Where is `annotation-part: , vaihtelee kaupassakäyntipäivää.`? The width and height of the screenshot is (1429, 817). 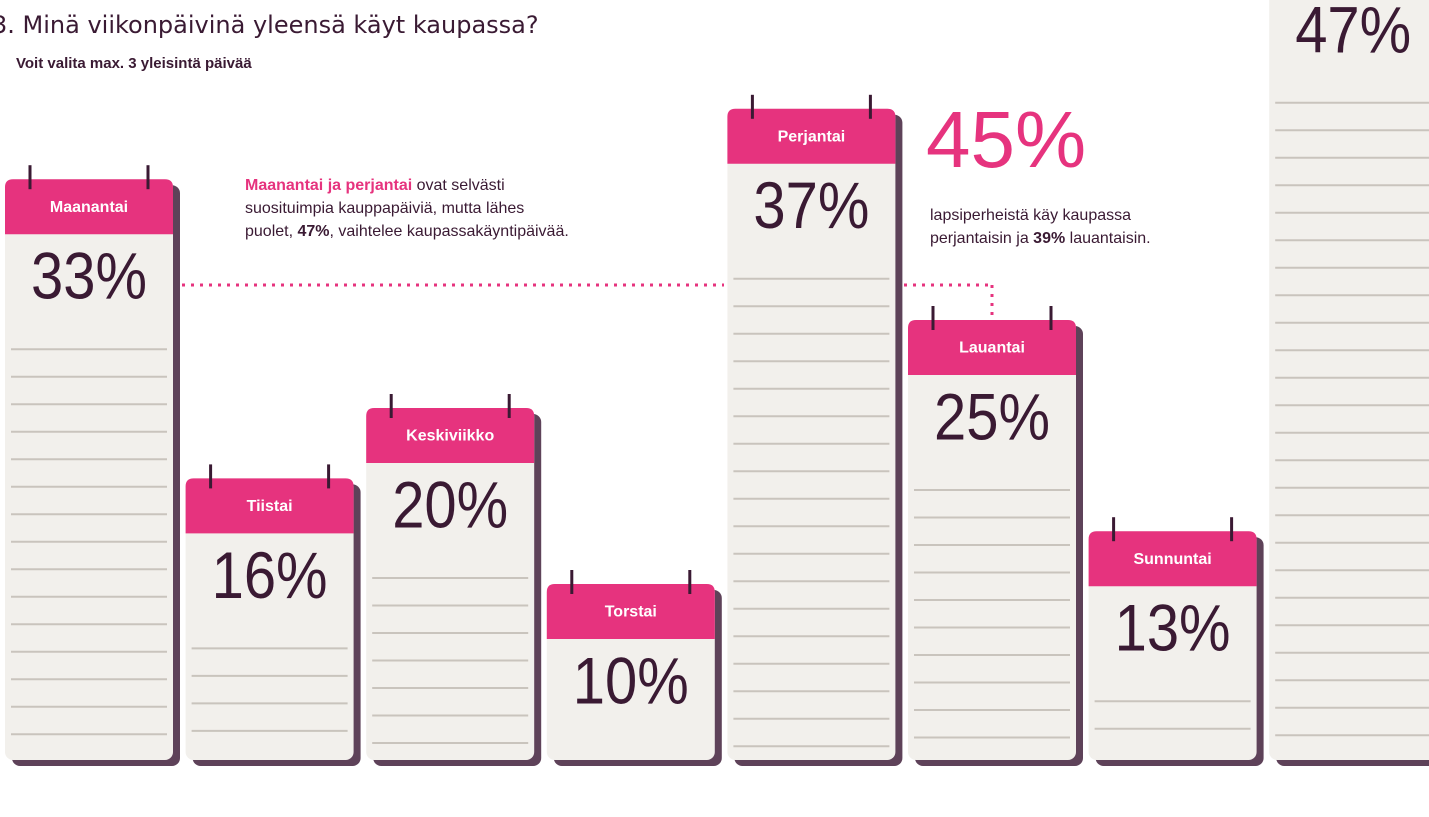
annotation-part: , vaihtelee kaupassakäyntipäivää. is located at coordinates (449, 231).